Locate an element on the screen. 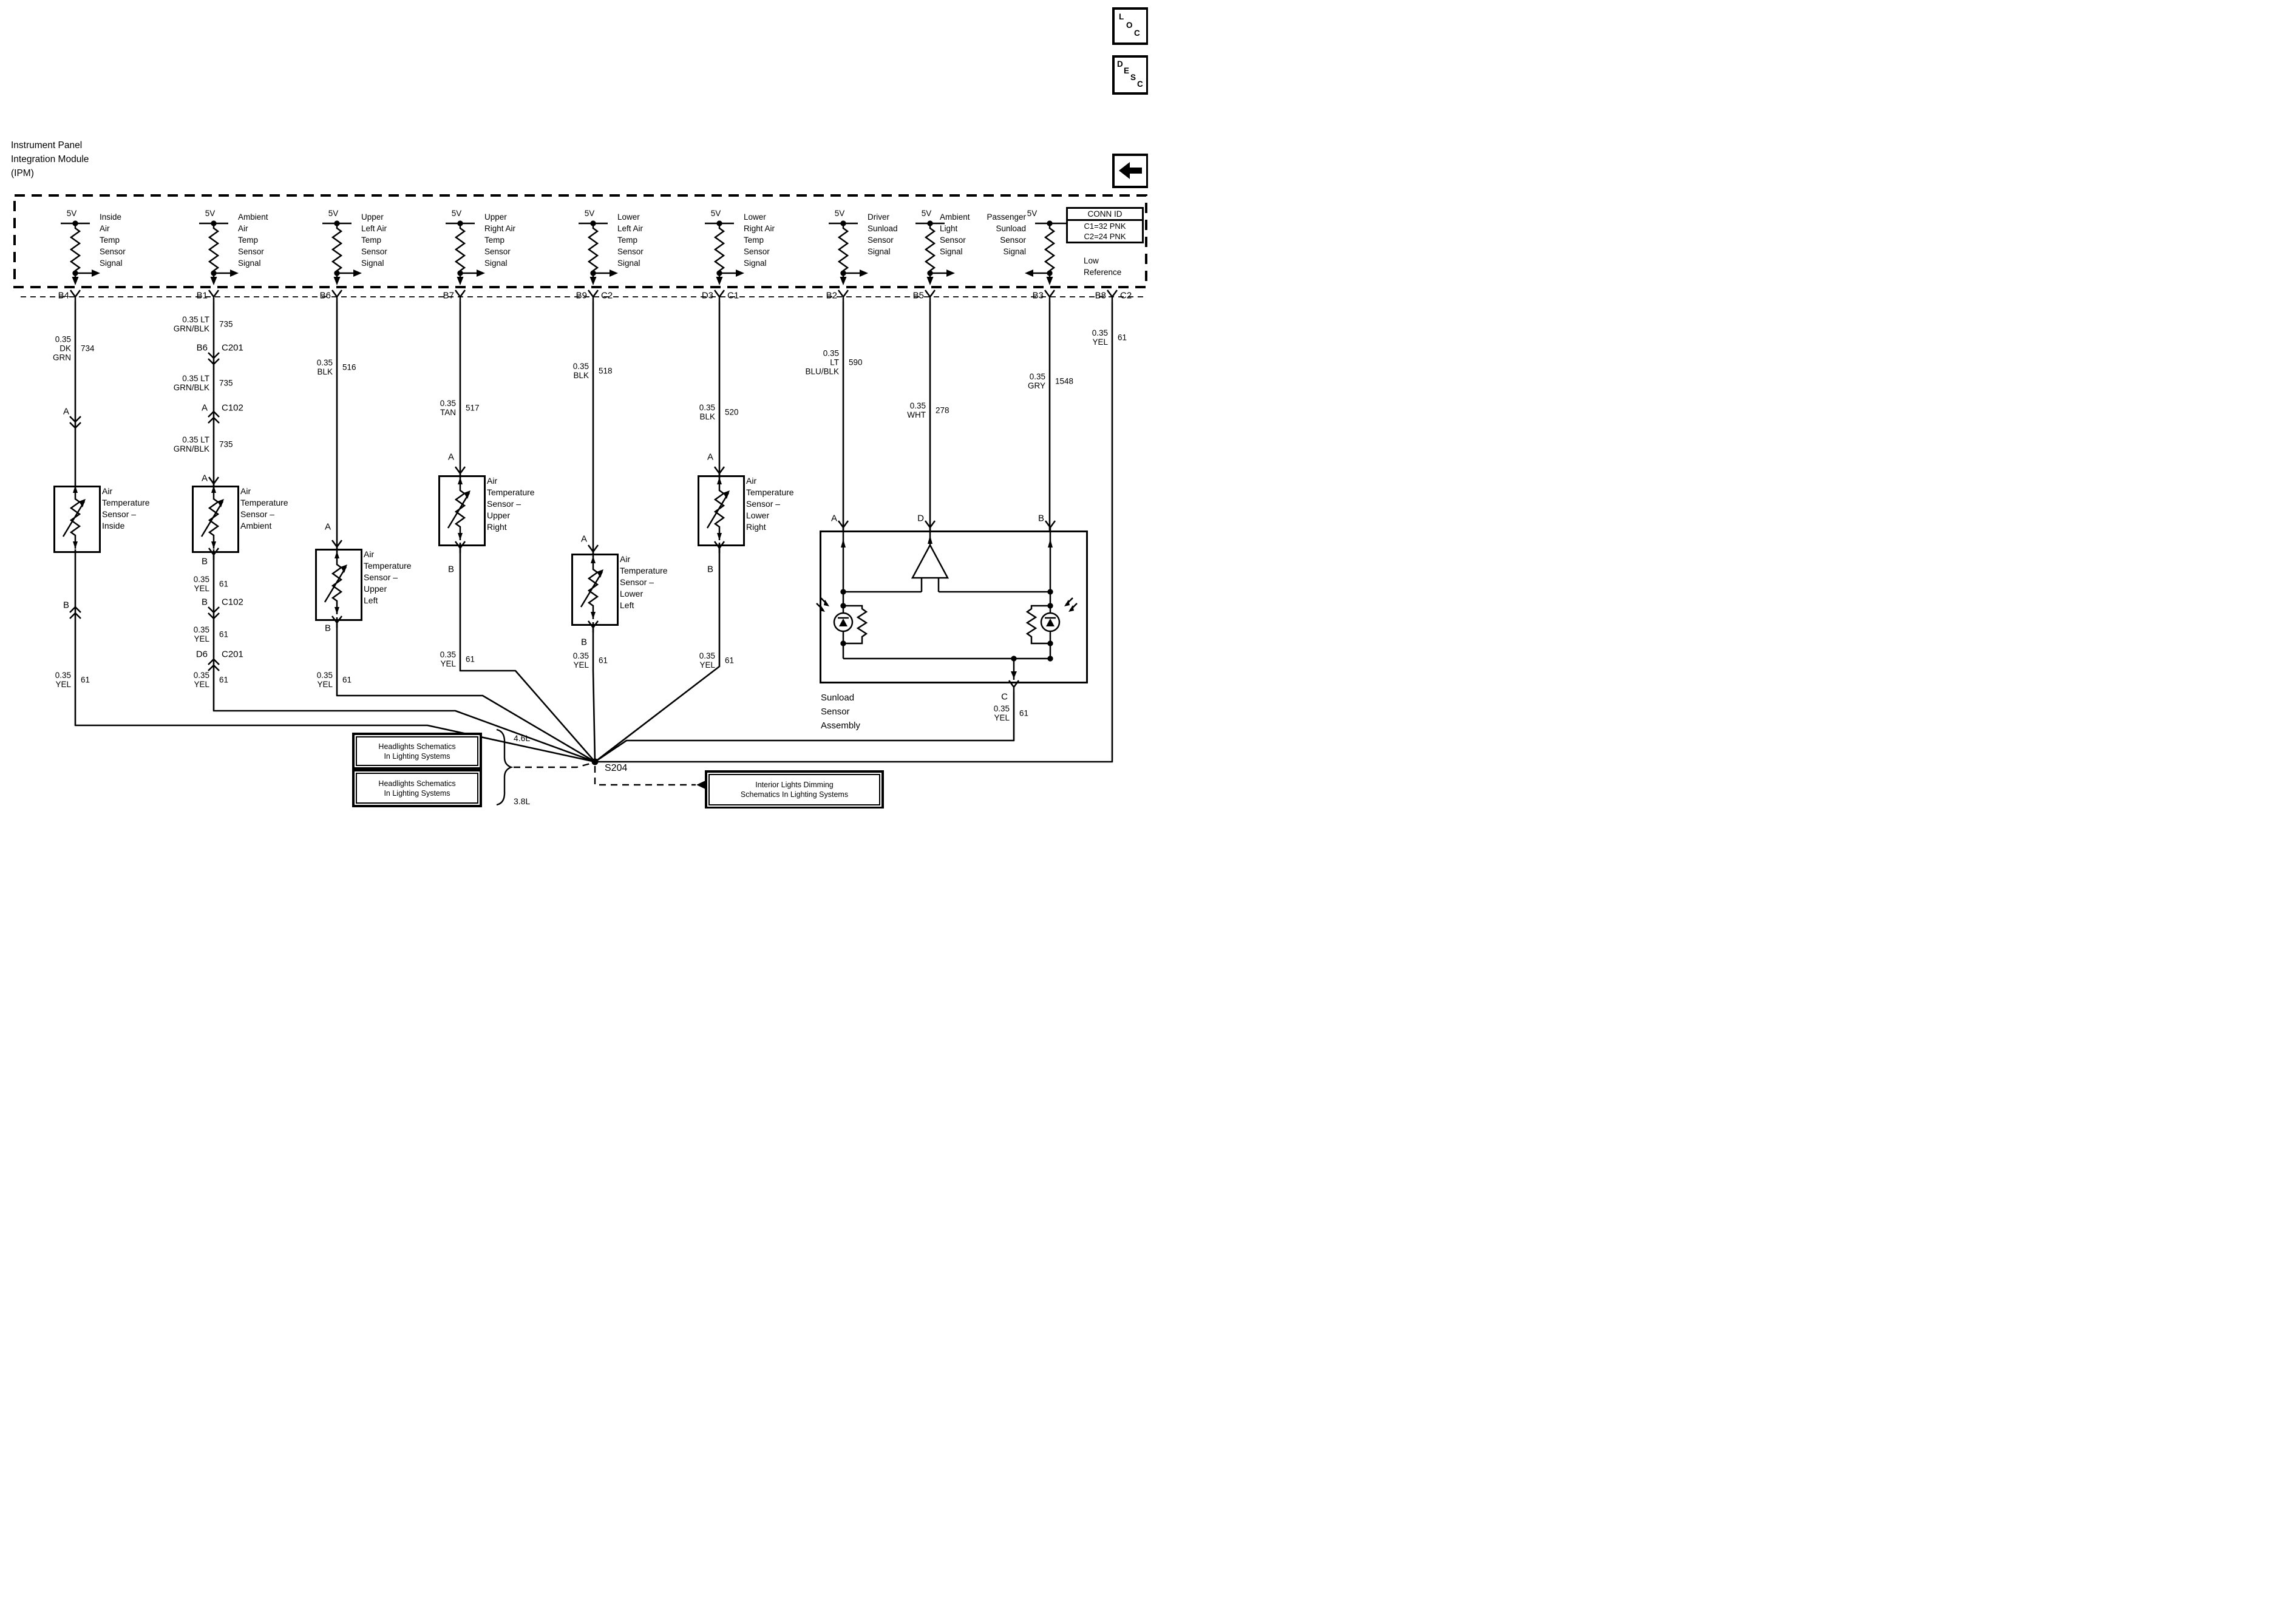 The height and width of the screenshot is (1617, 2296). signal-label-upper-left: Upper Left Air Temp Sensor Signal is located at coordinates (374, 240).